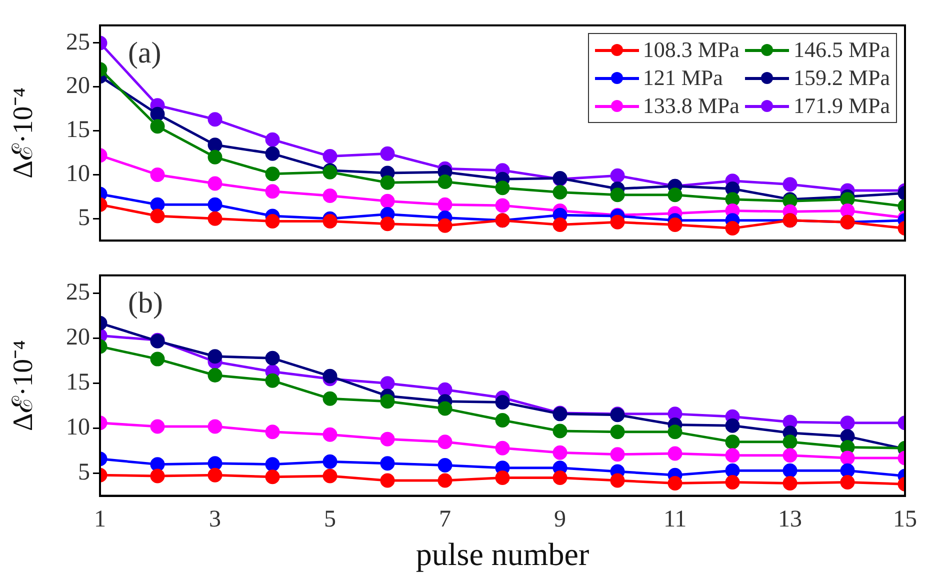  What do you see at coordinates (675, 519) in the screenshot?
I see `x-tick-label: 11` at bounding box center [675, 519].